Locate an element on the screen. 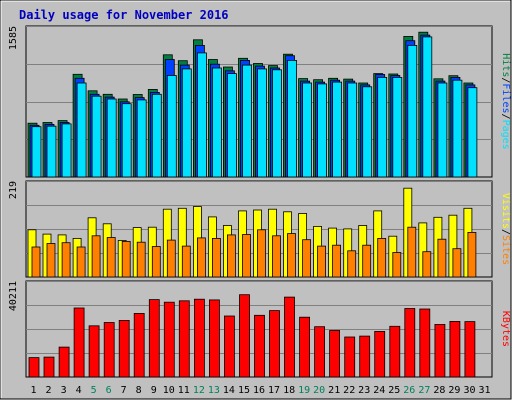 This screenshot has height=400, width=512. day-label-24: 24 is located at coordinates (379, 390).